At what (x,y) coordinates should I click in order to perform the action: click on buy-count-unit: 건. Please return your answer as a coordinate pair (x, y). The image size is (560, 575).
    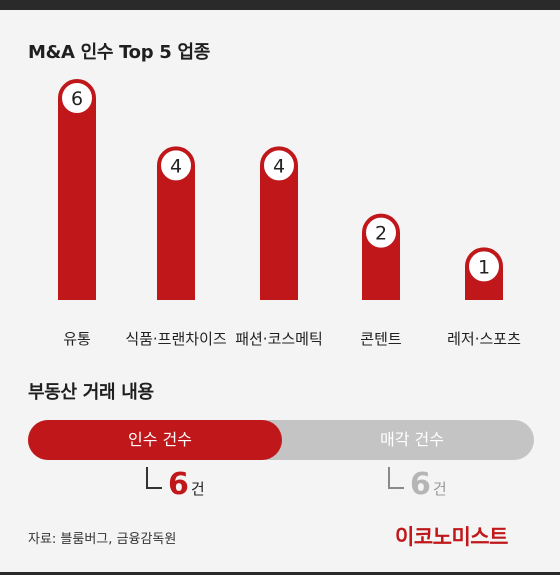
    Looking at the image, I should click on (197, 489).